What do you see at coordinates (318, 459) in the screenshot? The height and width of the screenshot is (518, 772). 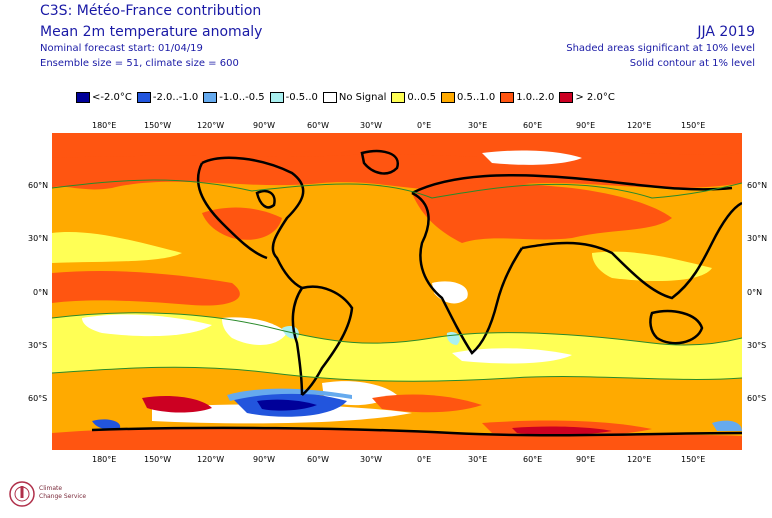 I see `lon-label-bottom: 60°W` at bounding box center [318, 459].